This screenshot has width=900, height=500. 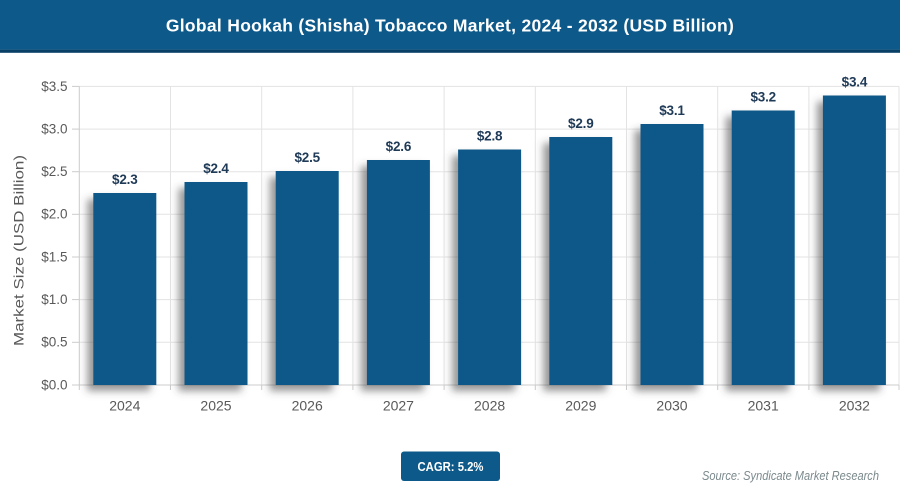 What do you see at coordinates (216, 168) in the screenshot?
I see `svg-text: $2.4` at bounding box center [216, 168].